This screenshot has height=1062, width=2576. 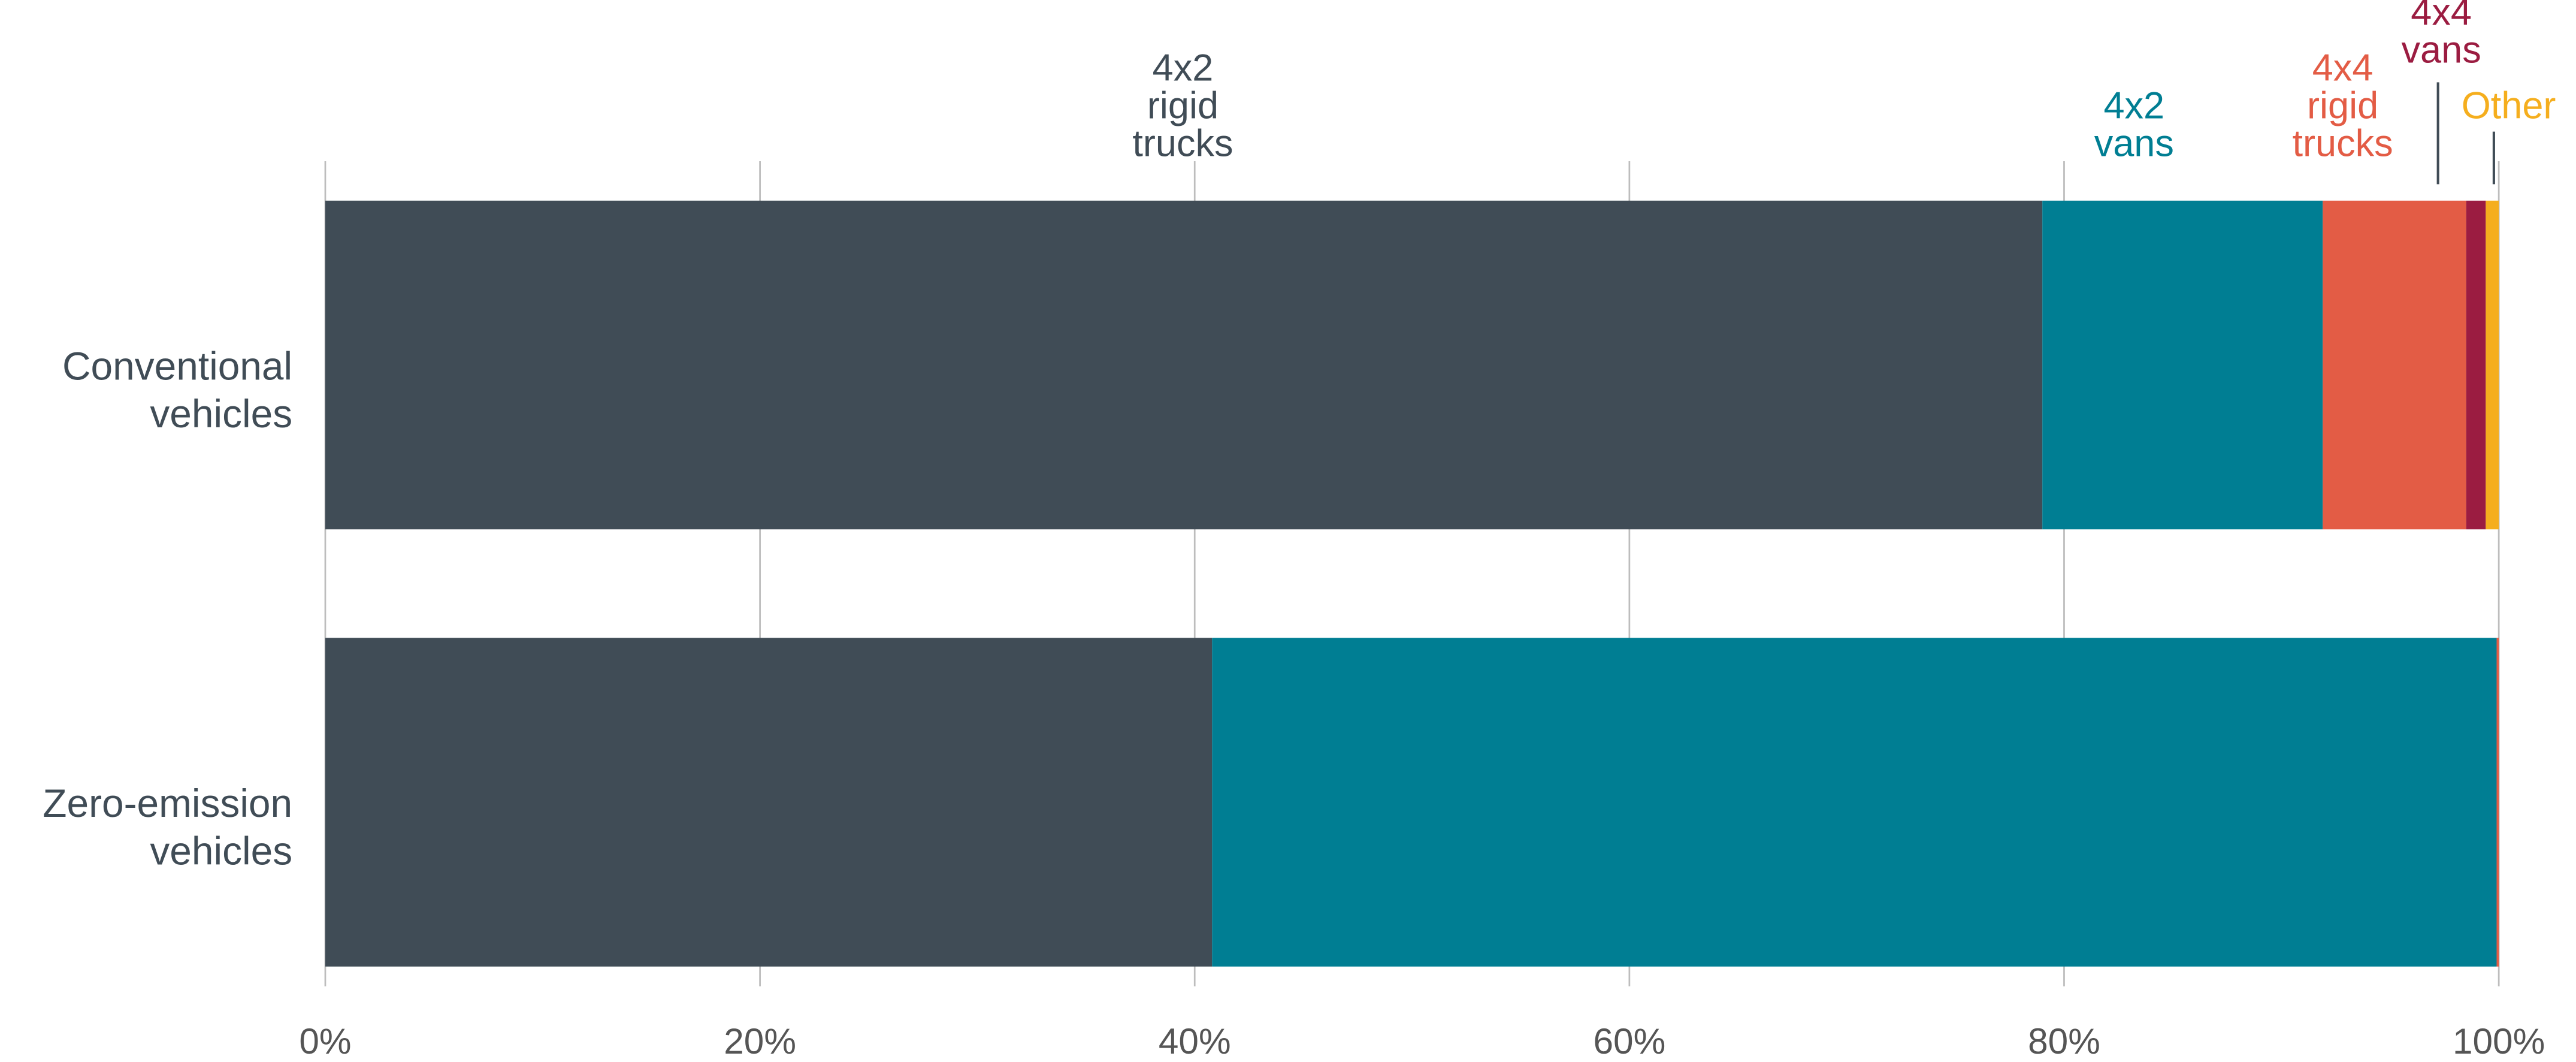 I want to click on legend-label: 4x2 vans, so click(x=2134, y=125).